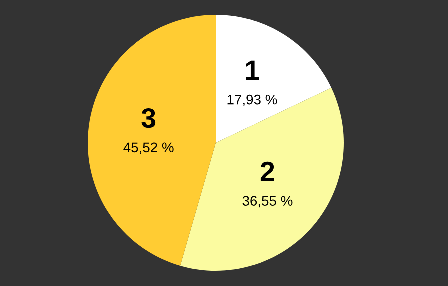  I want to click on slice-label: 3, so click(149, 118).